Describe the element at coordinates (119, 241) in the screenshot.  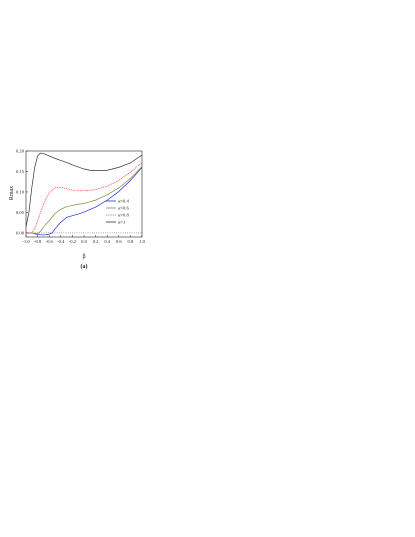
I see `x-tick-label: 0.6` at that location.